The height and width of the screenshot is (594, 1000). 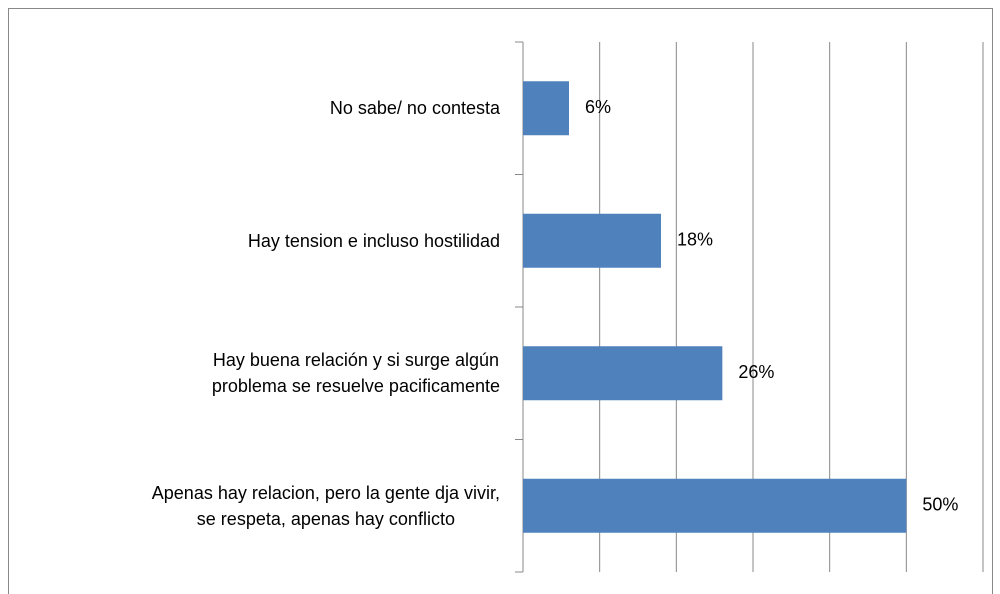 I want to click on data-label: 50%, so click(x=940, y=505).